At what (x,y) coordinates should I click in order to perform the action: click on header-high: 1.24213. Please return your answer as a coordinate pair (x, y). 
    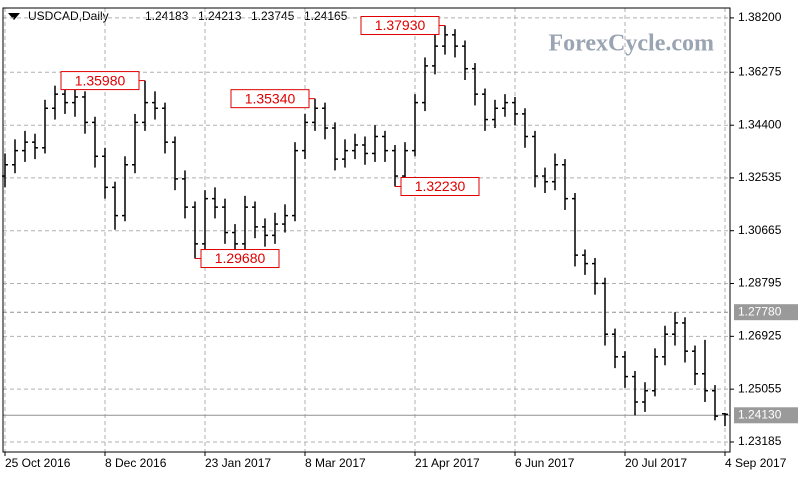
    Looking at the image, I should click on (220, 16).